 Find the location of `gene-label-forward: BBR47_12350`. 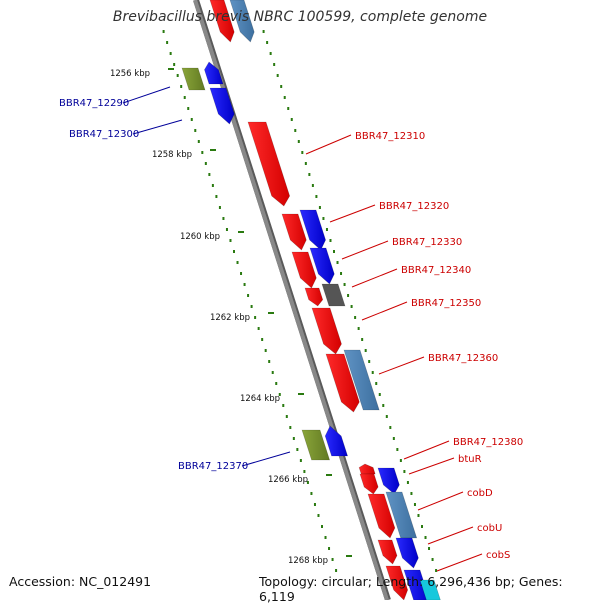

gene-label-forward: BBR47_12350 is located at coordinates (446, 303).